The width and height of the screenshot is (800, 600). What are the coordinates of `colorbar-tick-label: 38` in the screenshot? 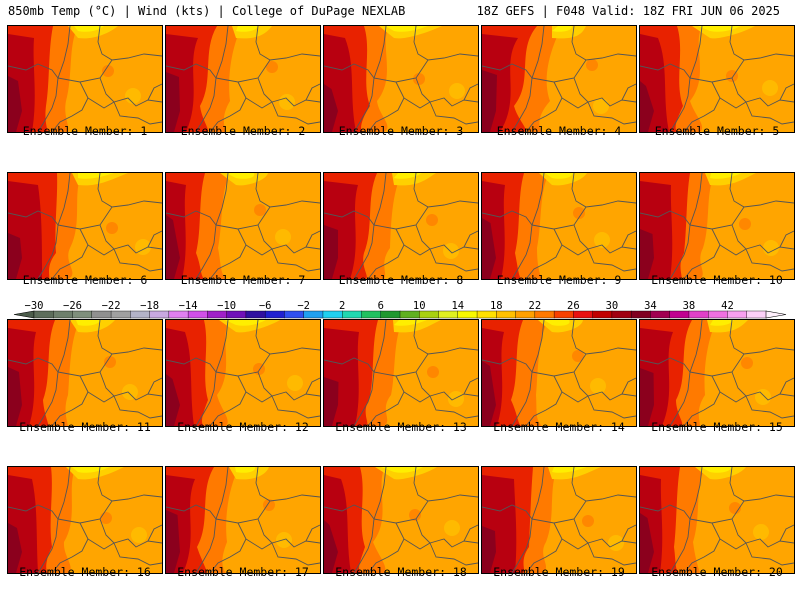 It's located at (689, 306).